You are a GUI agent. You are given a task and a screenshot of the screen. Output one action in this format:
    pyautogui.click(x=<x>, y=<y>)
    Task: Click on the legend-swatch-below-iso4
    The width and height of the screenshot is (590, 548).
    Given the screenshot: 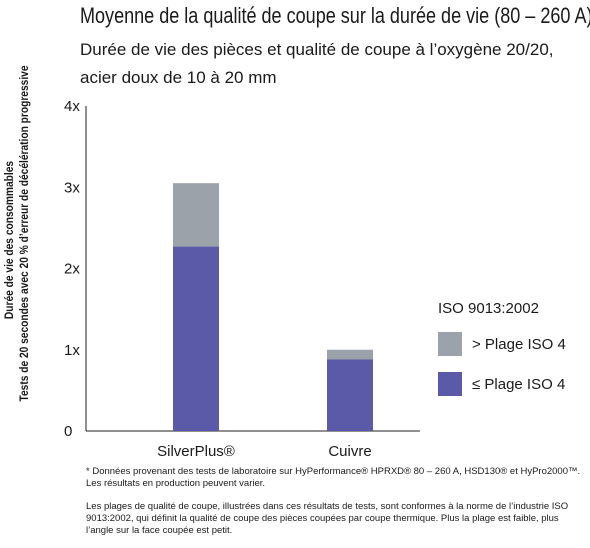 What is the action you would take?
    pyautogui.click(x=450, y=384)
    